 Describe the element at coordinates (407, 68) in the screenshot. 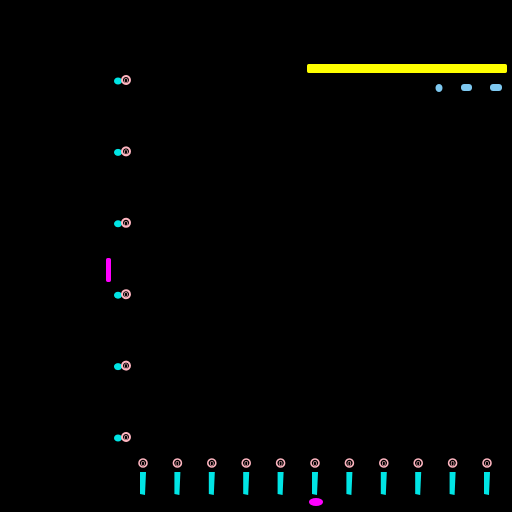

I see `chart-title-bar` at that location.